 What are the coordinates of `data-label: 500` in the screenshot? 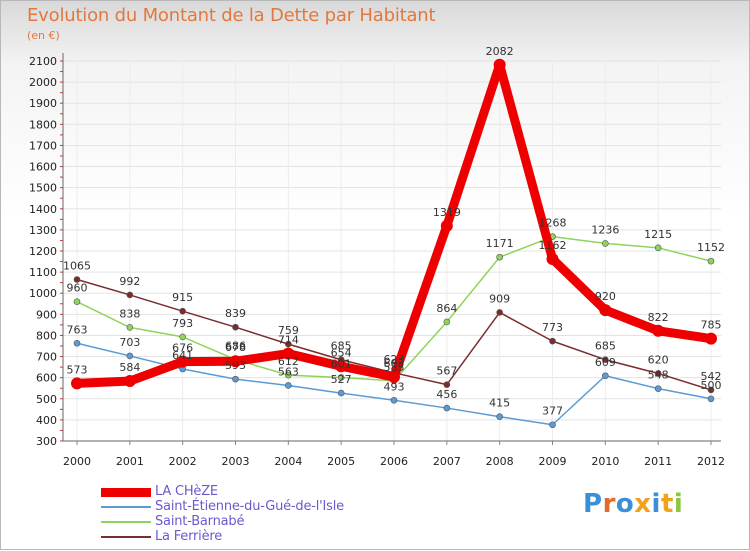 It's located at (711, 385).